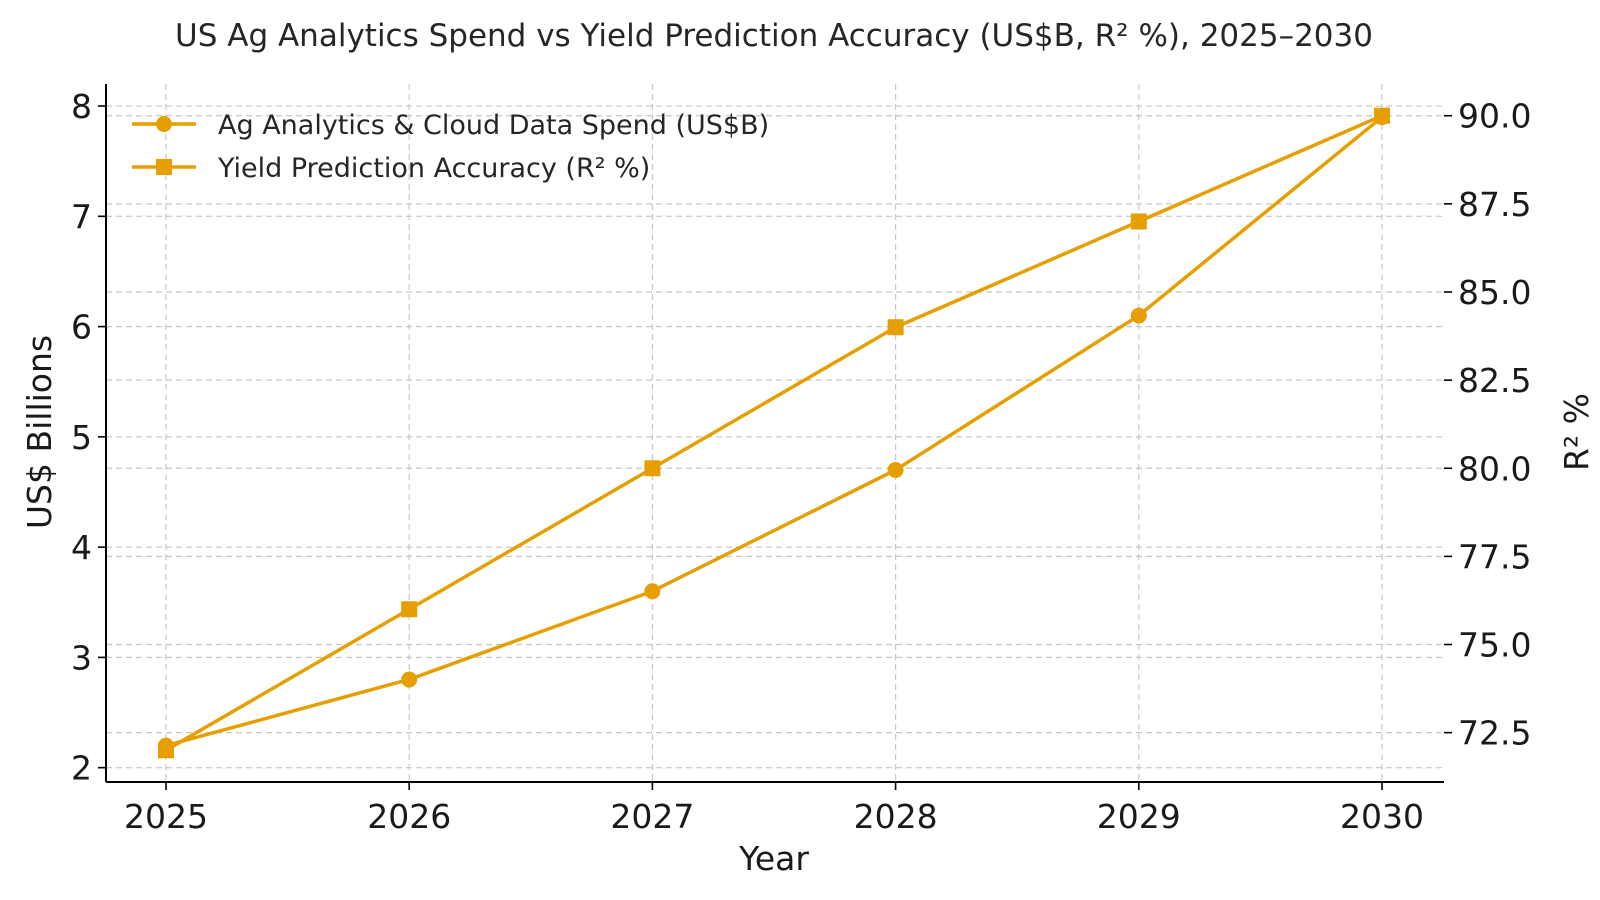 This screenshot has width=1600, height=900. Describe the element at coordinates (81, 768) in the screenshot. I see `y-left-tick-label: 2` at that location.